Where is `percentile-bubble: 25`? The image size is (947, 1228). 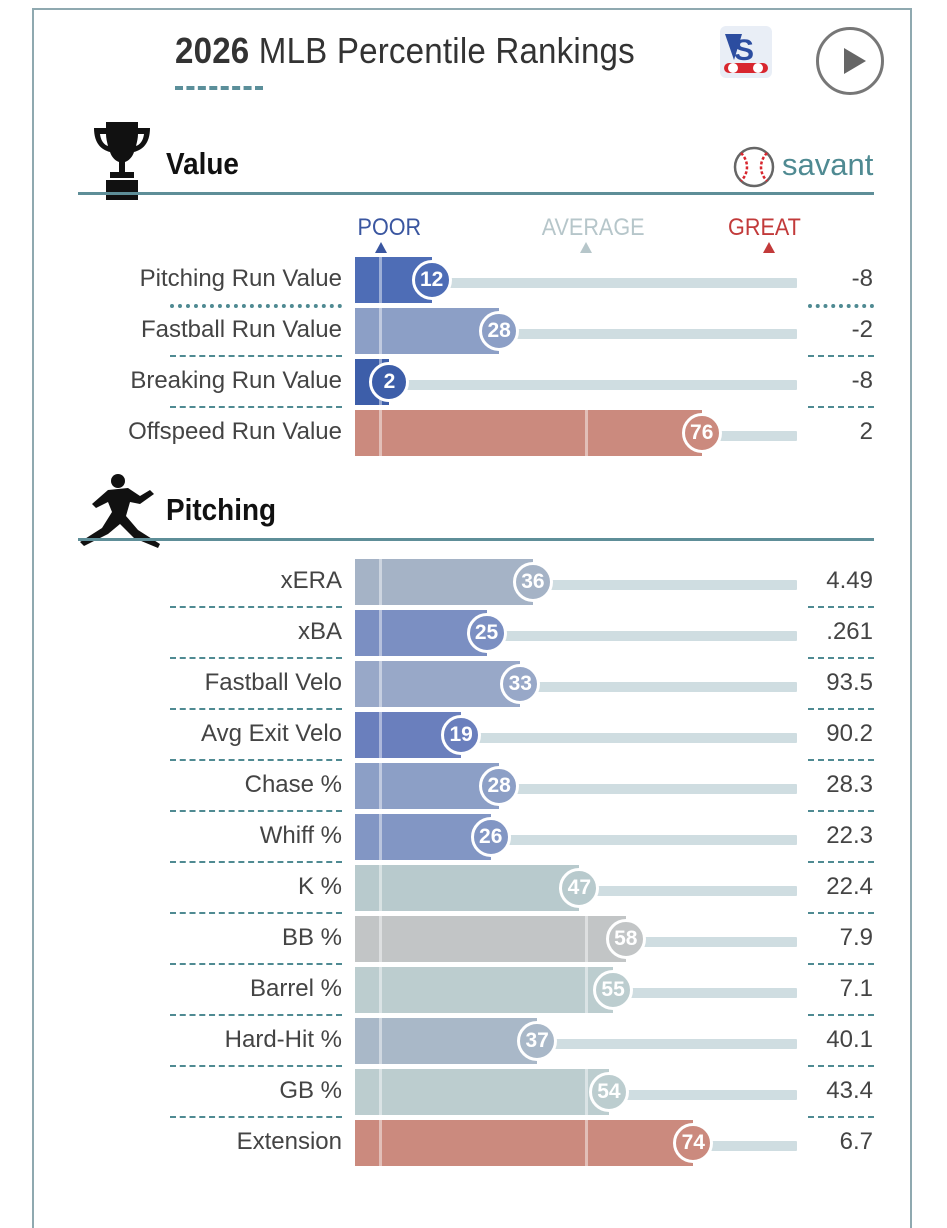
percentile-bubble: 25 is located at coordinates (486, 633).